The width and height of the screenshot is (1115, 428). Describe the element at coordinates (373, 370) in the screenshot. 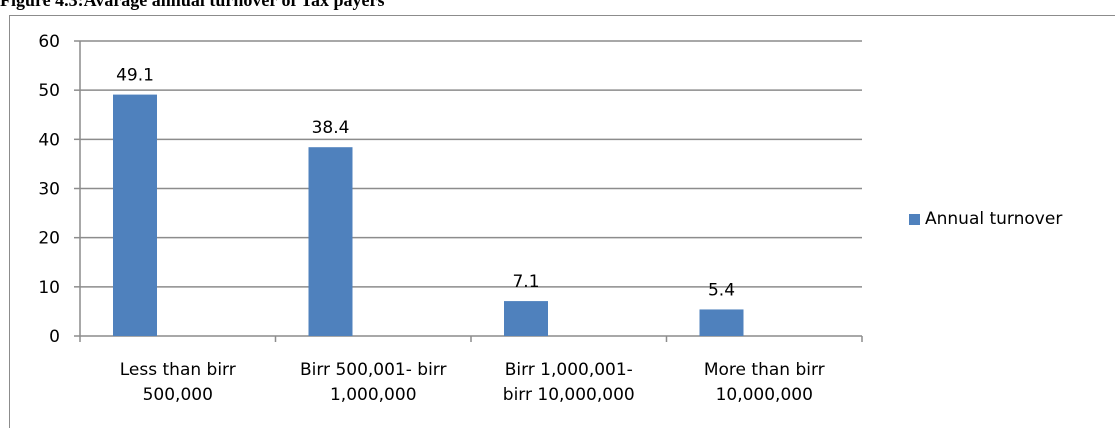

I see `x-category-label: Birr 500,001- birr` at that location.